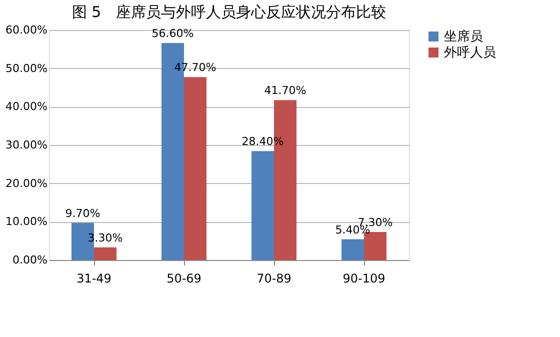 This screenshot has width=560, height=337. Describe the element at coordinates (463, 36) in the screenshot. I see `legend-label: 坐席员` at that location.